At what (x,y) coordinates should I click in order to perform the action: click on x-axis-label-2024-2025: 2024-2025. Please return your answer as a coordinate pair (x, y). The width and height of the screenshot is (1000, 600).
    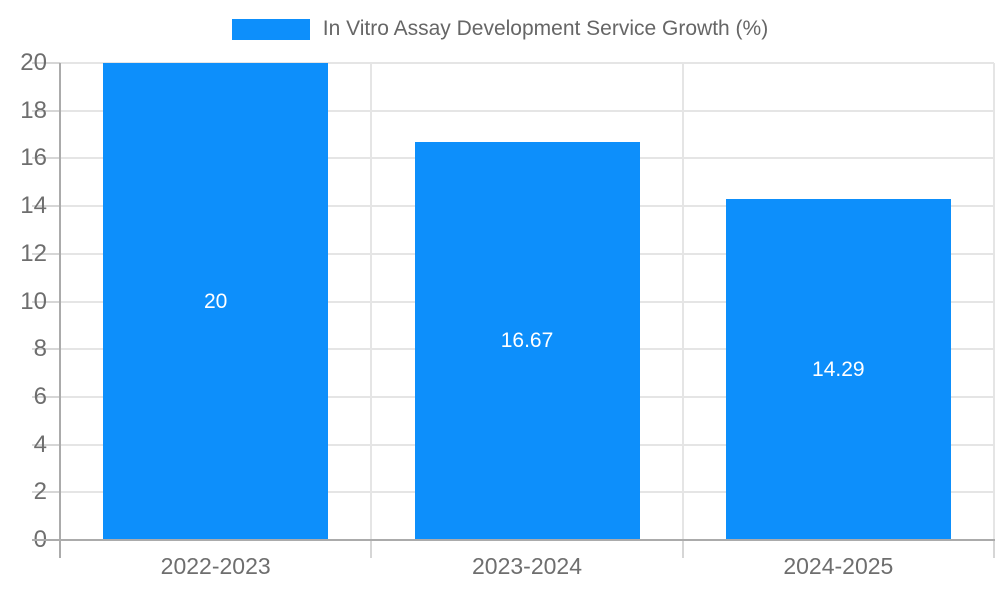
    Looking at the image, I should click on (838, 566).